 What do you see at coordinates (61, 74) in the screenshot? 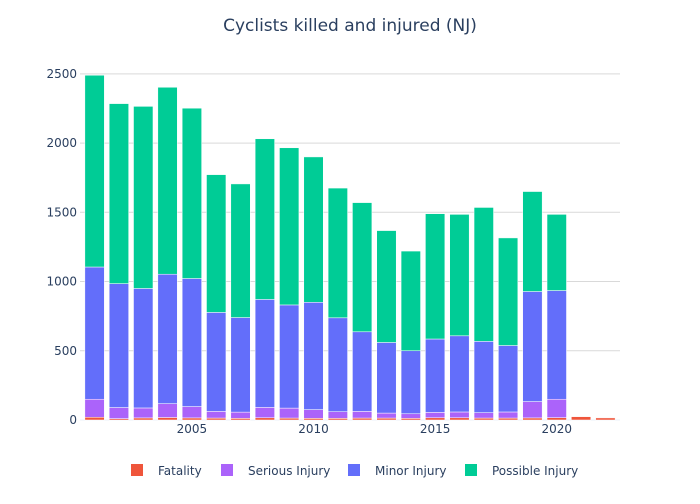
I see `y-tick-label: 2500` at bounding box center [61, 74].